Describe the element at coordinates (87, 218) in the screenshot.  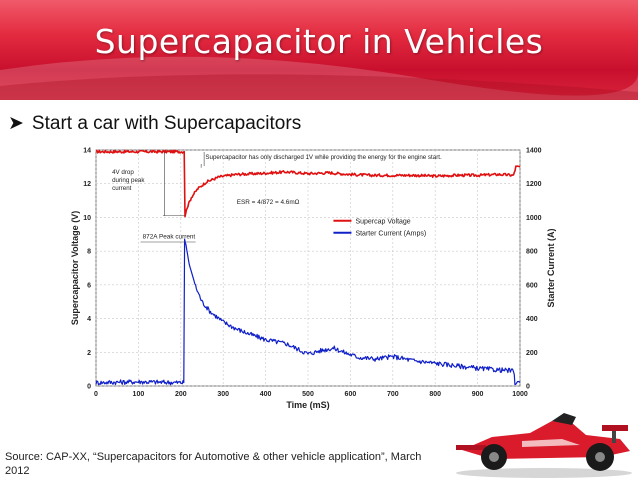
I see `y-tick-label: 10` at that location.